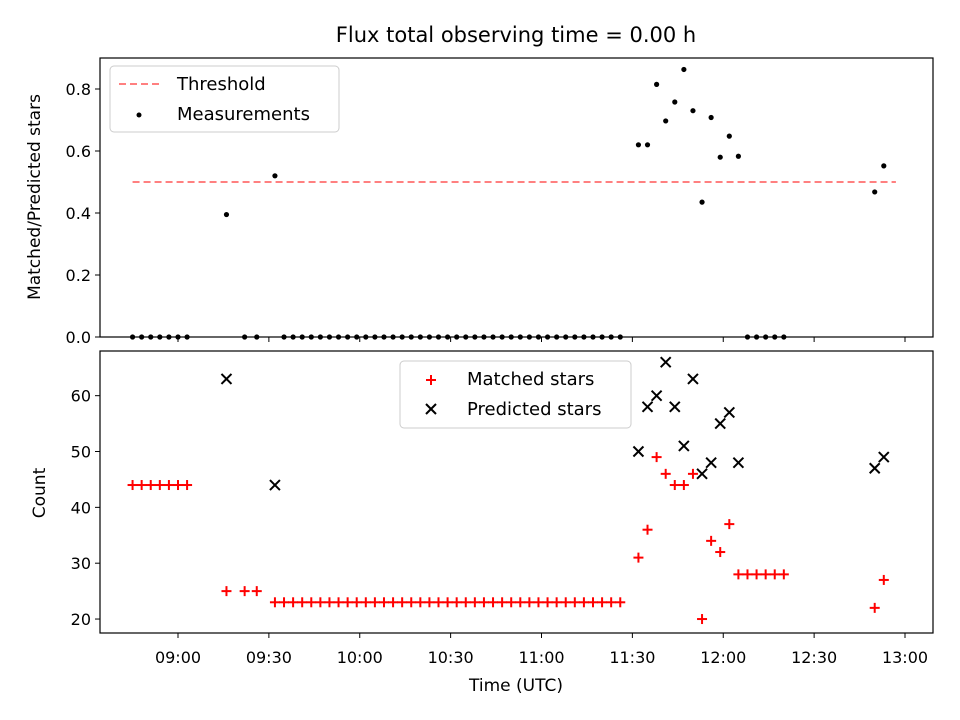  What do you see at coordinates (221, 84) in the screenshot?
I see `legend-threshold-label: Threshold` at bounding box center [221, 84].